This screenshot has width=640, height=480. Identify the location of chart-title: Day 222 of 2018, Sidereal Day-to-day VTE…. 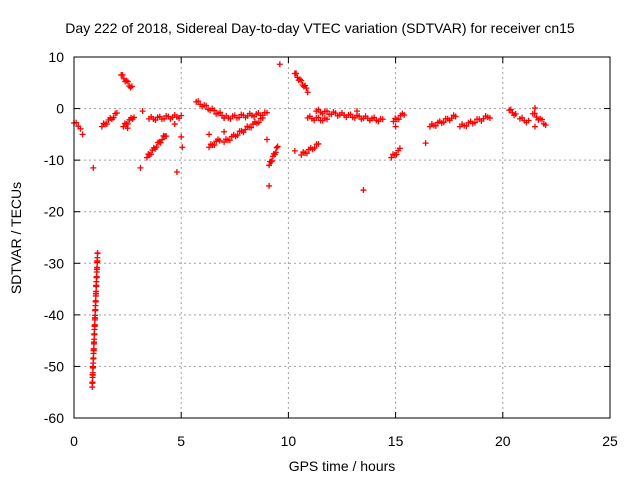
(320, 28).